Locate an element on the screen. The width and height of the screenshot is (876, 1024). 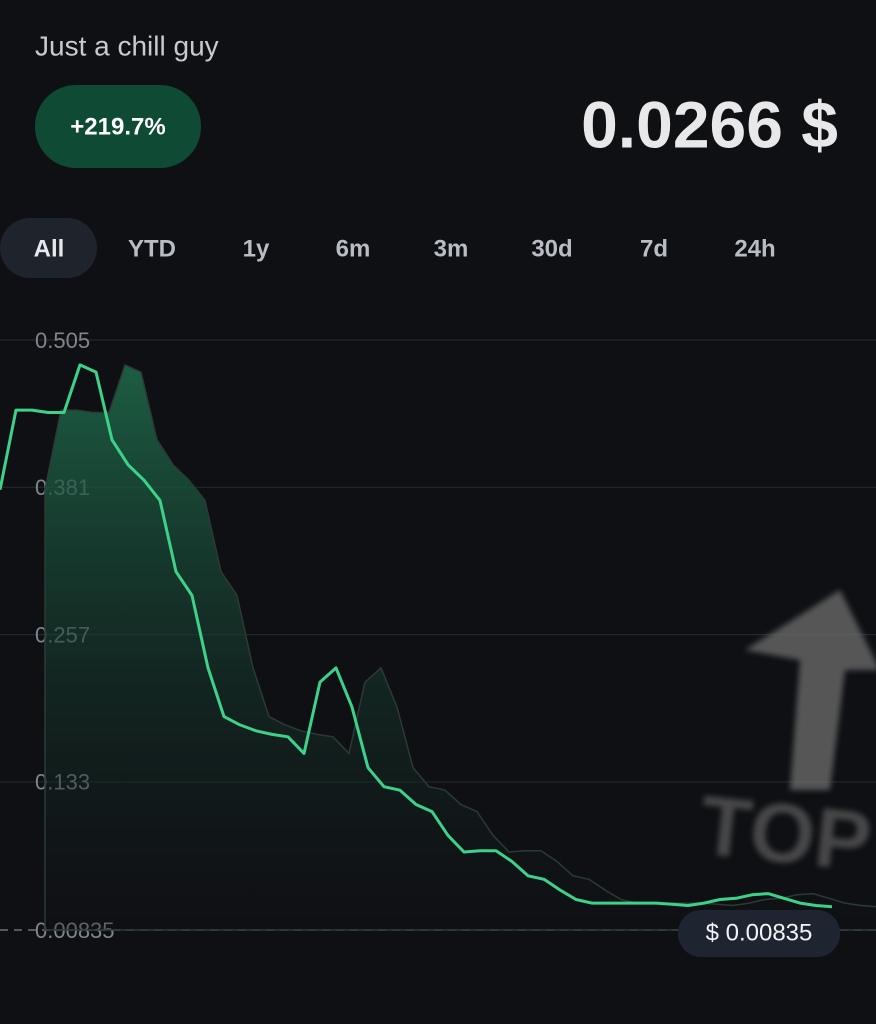
current-price: $ 0.00835 is located at coordinates (759, 933).